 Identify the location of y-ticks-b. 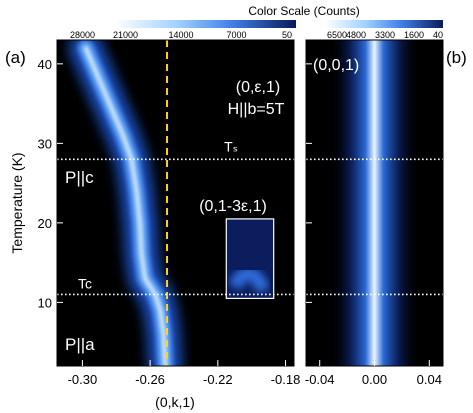
(309, 183).